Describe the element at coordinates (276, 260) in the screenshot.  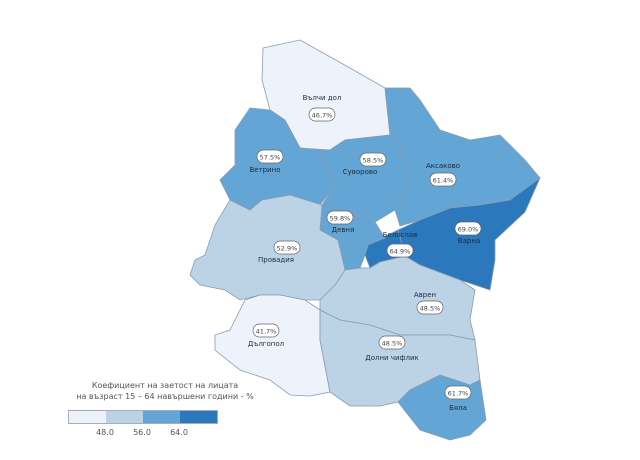
I see `region-name: Провадия` at that location.